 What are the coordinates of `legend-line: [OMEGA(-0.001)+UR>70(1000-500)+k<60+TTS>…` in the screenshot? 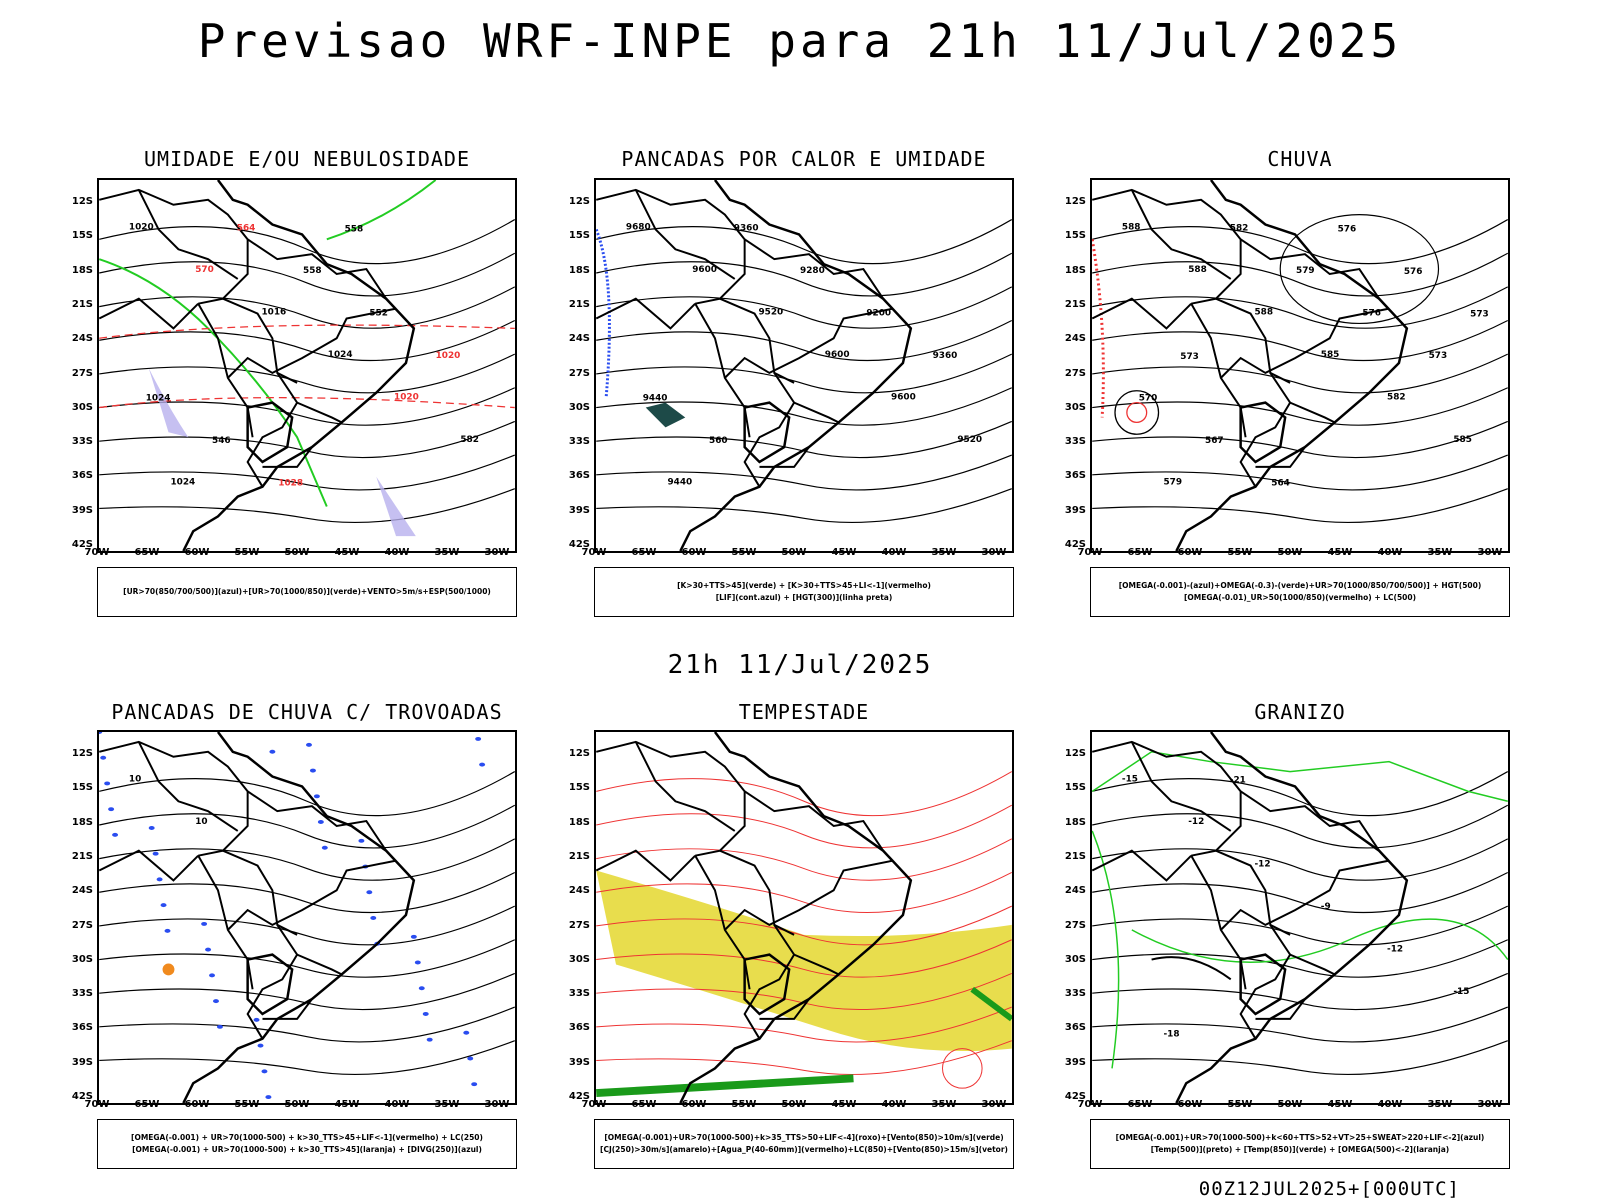 It's located at (1300, 1137).